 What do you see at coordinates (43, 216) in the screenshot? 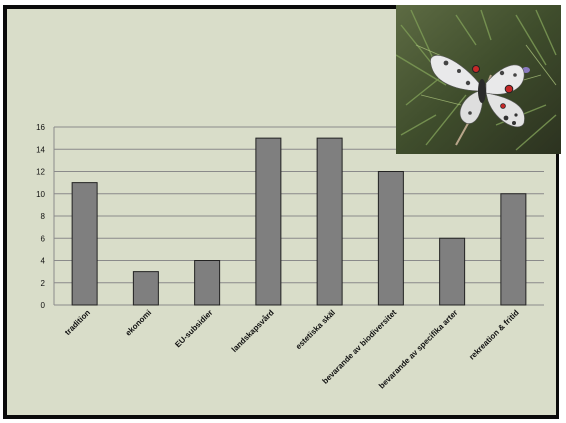
I see `y-tick-label: 8` at bounding box center [43, 216].